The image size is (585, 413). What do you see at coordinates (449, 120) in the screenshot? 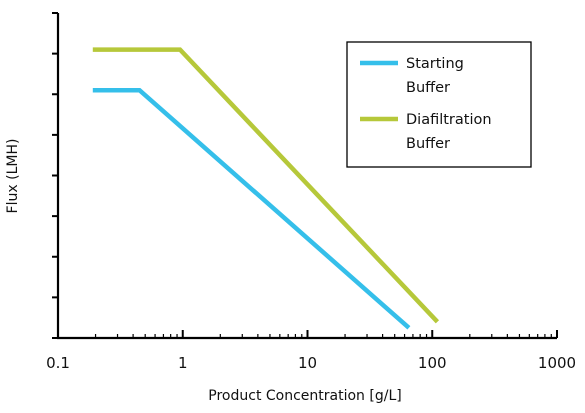
I see `legend-label-diafiltration-buffer-line1: Diafiltration` at bounding box center [449, 120].